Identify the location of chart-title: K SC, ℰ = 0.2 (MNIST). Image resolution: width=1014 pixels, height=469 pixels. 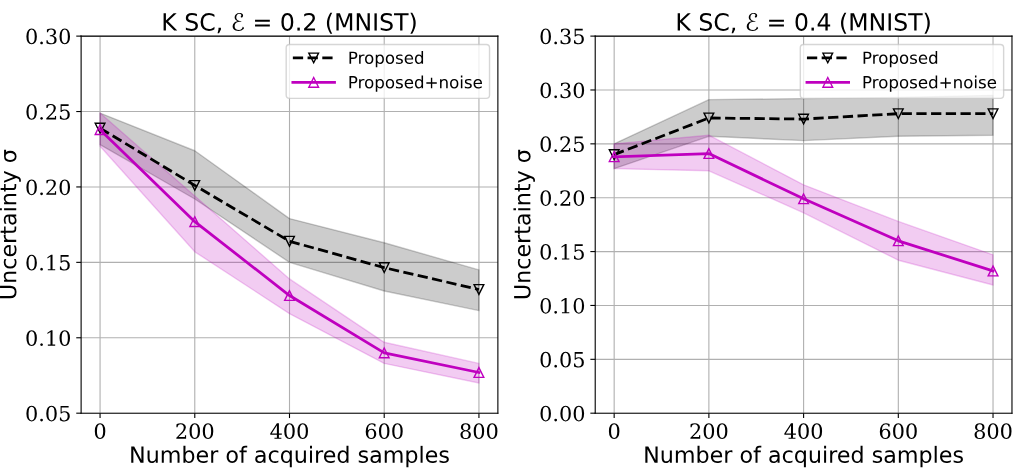
(289, 23).